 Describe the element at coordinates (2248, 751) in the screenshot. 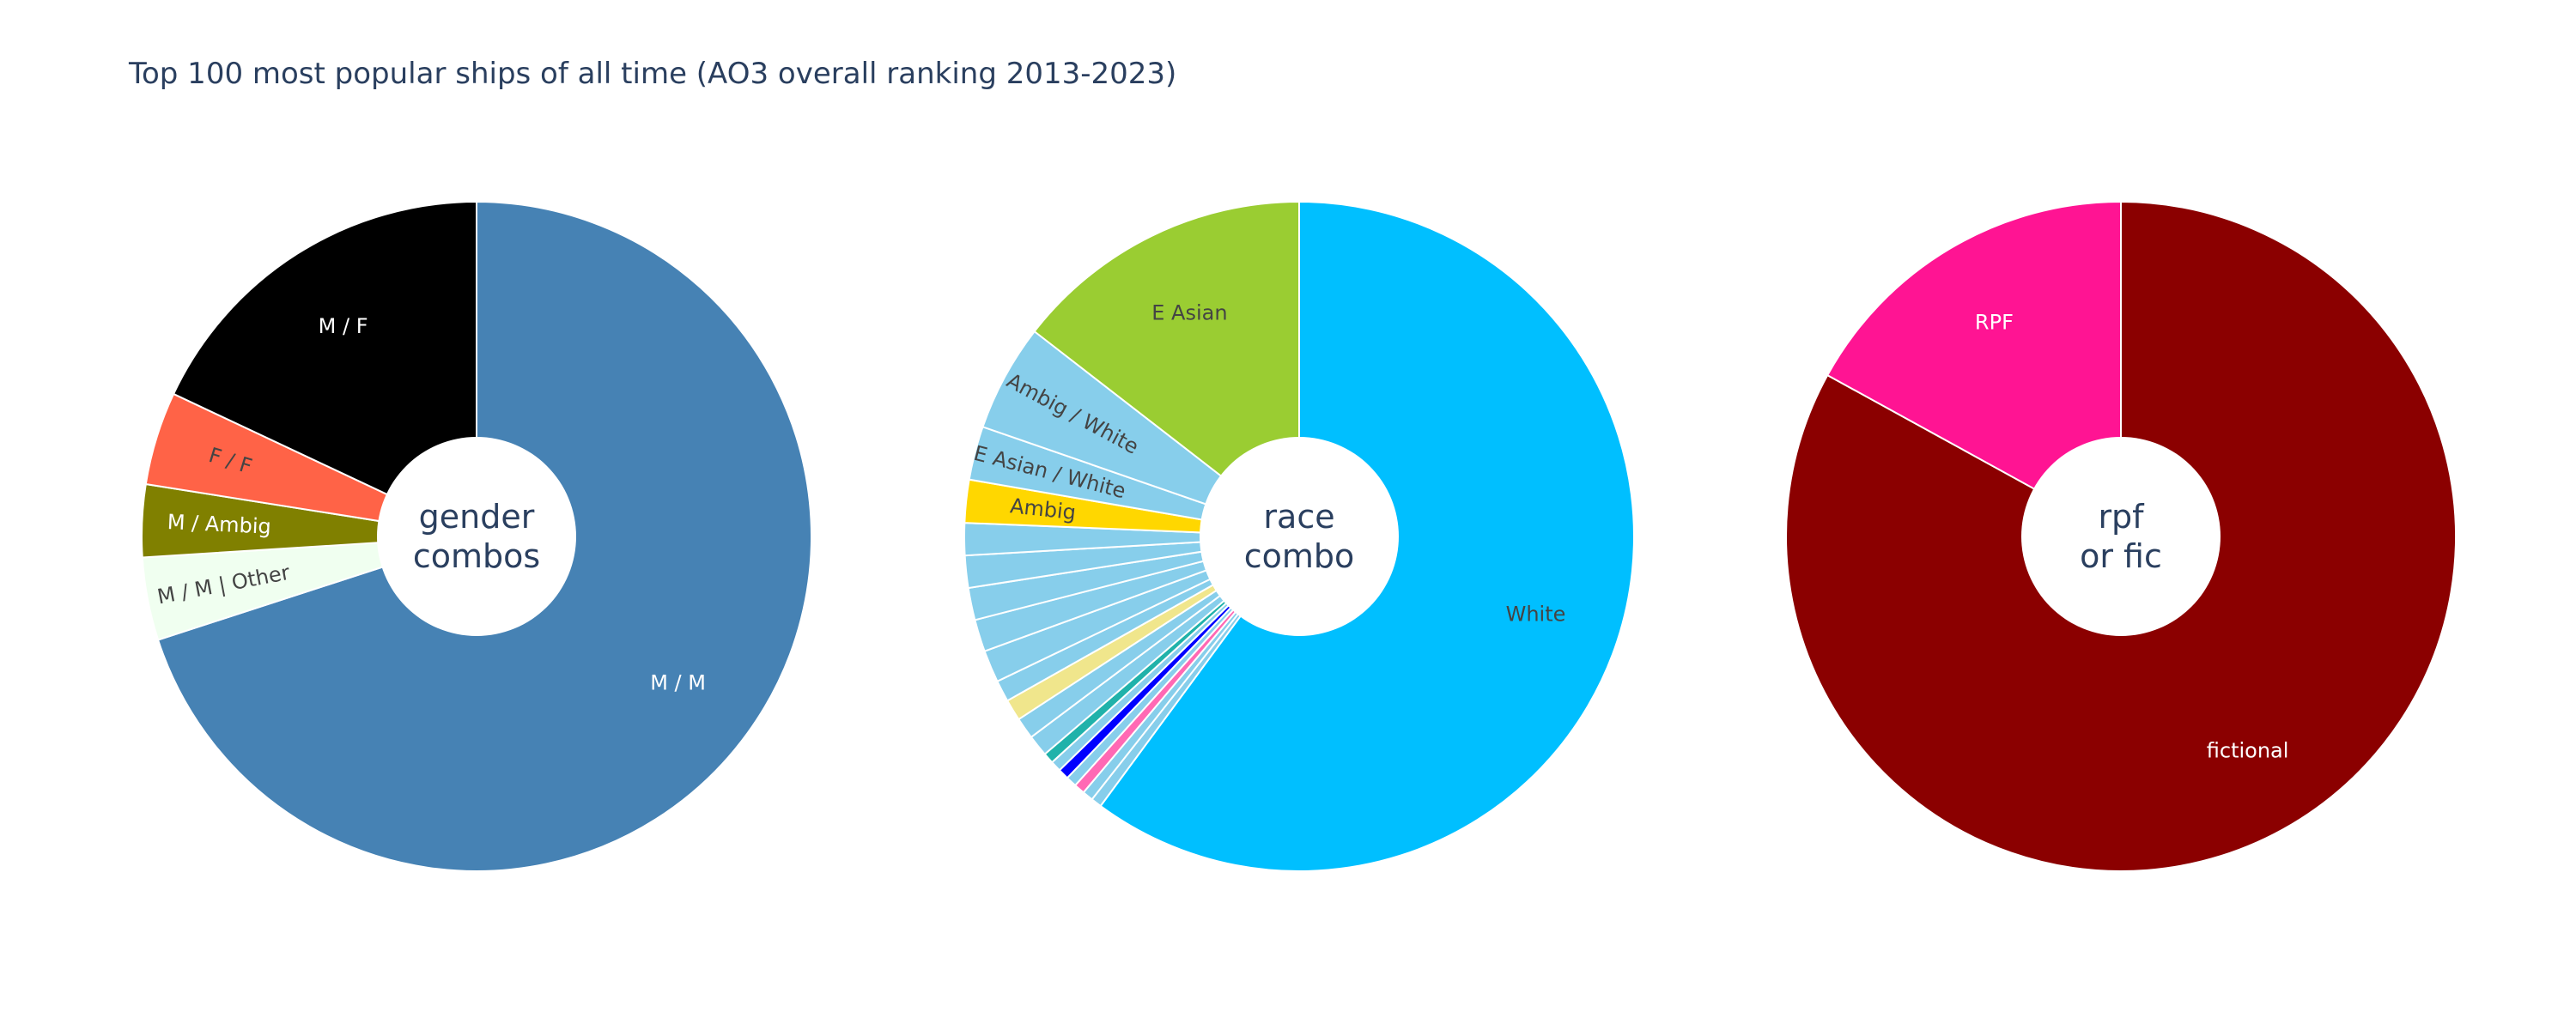

I see `slice-label: fictional` at that location.